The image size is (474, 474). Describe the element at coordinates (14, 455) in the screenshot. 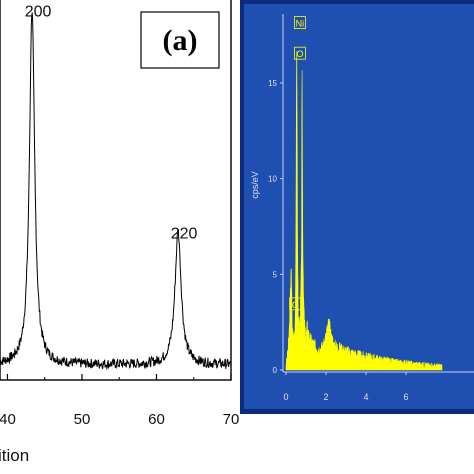

I see `xrd-x-axis-label: ition` at that location.